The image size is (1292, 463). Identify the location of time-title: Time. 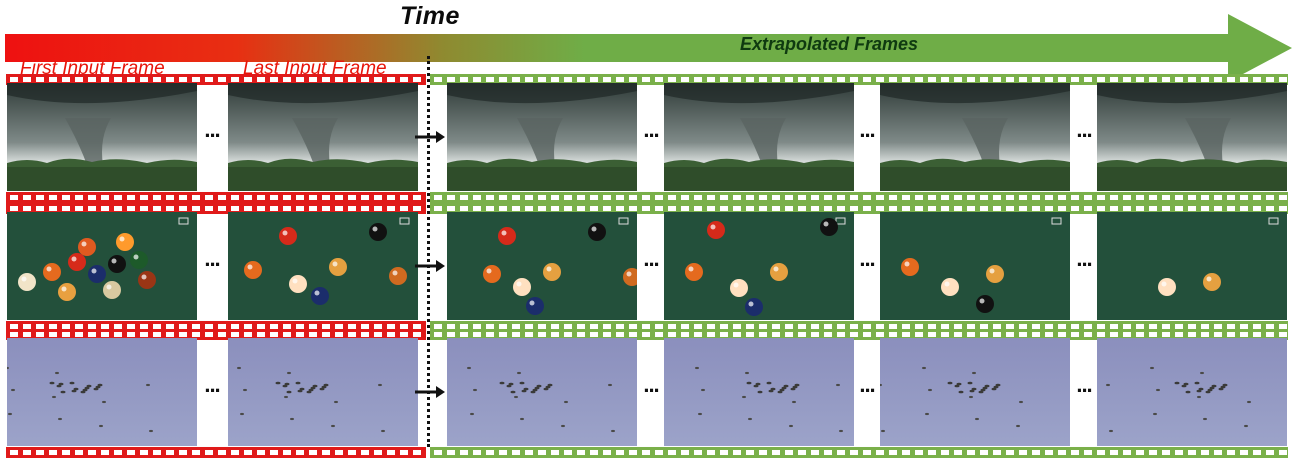
(430, 16).